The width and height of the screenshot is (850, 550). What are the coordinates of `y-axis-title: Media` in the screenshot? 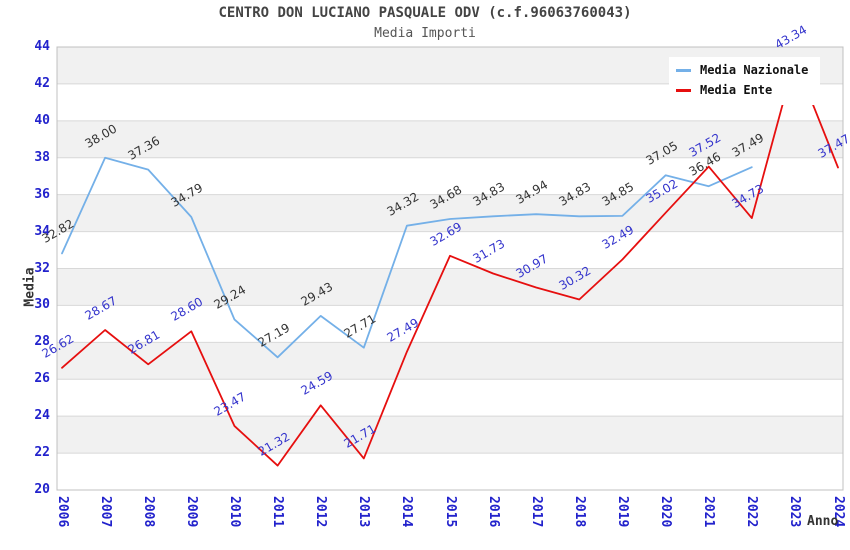 It's located at (30, 287).